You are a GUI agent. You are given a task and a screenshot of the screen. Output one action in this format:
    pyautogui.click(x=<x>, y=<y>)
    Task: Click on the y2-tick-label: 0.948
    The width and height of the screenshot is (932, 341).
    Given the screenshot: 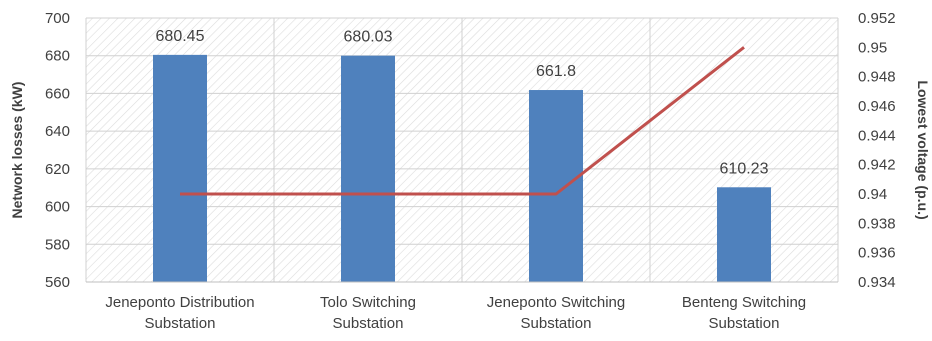 What is the action you would take?
    pyautogui.click(x=877, y=77)
    